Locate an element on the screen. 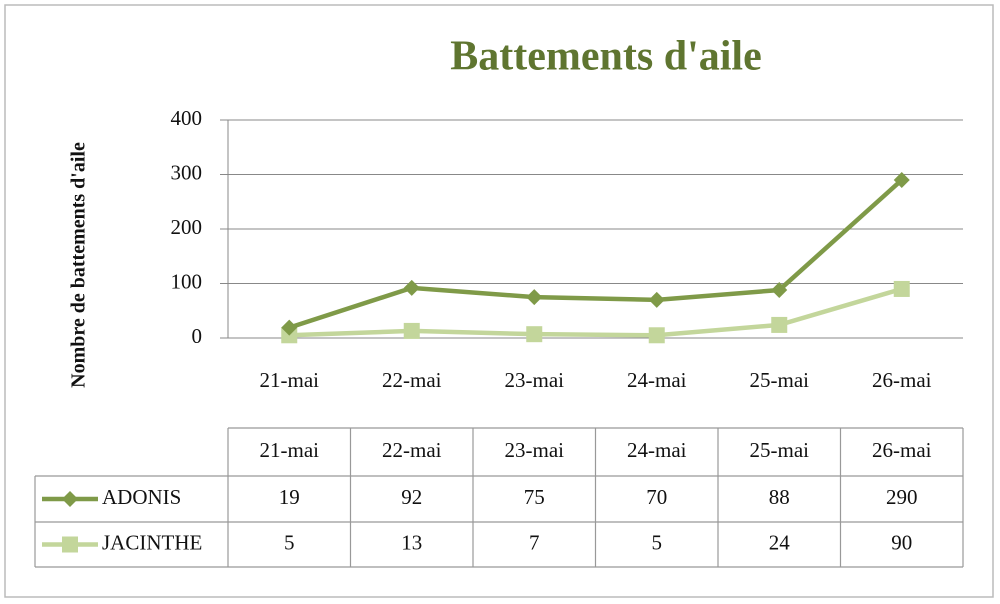 The width and height of the screenshot is (1000, 604). table-cell: 75 is located at coordinates (534, 497).